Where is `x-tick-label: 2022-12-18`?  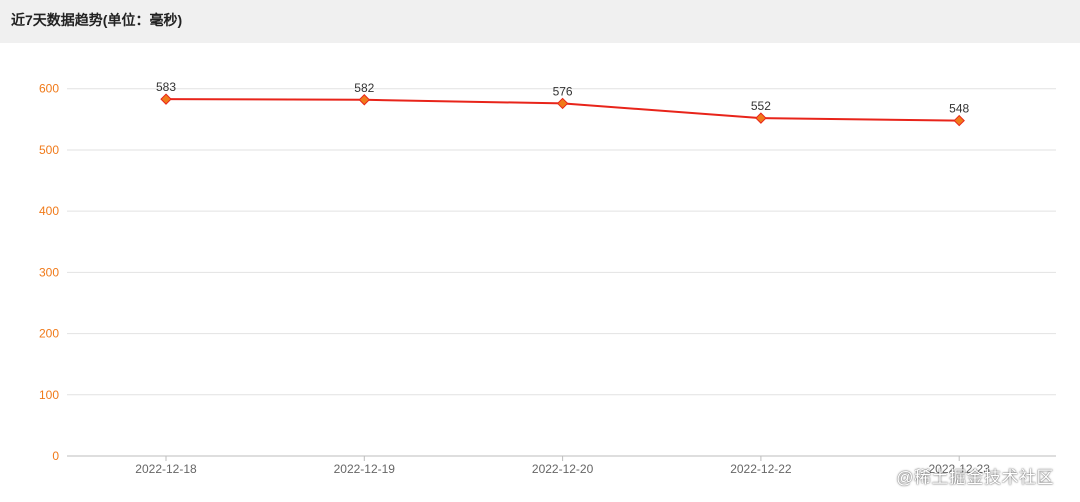
x-tick-label: 2022-12-18 is located at coordinates (166, 469).